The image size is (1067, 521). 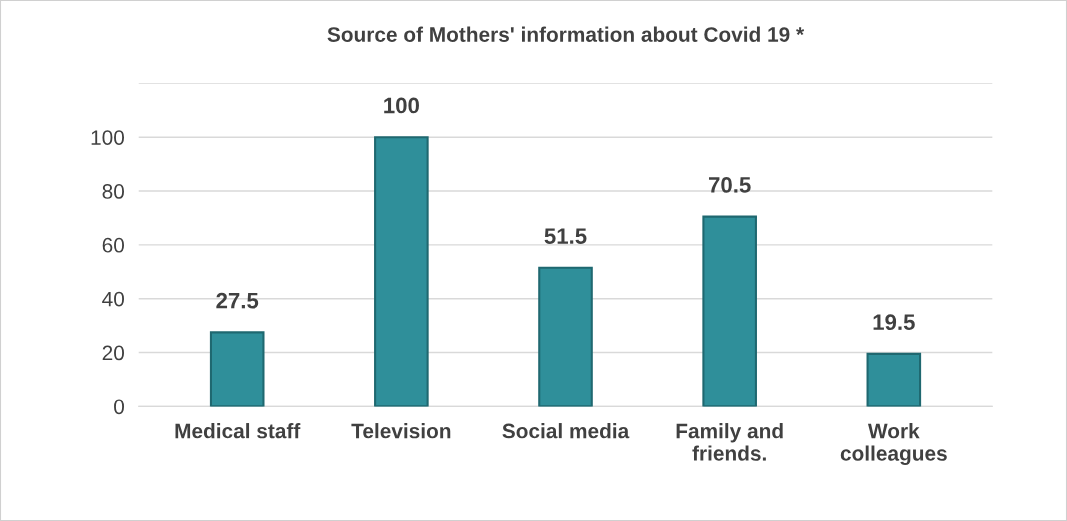 I want to click on y-tick-label: 20, so click(x=113, y=353).